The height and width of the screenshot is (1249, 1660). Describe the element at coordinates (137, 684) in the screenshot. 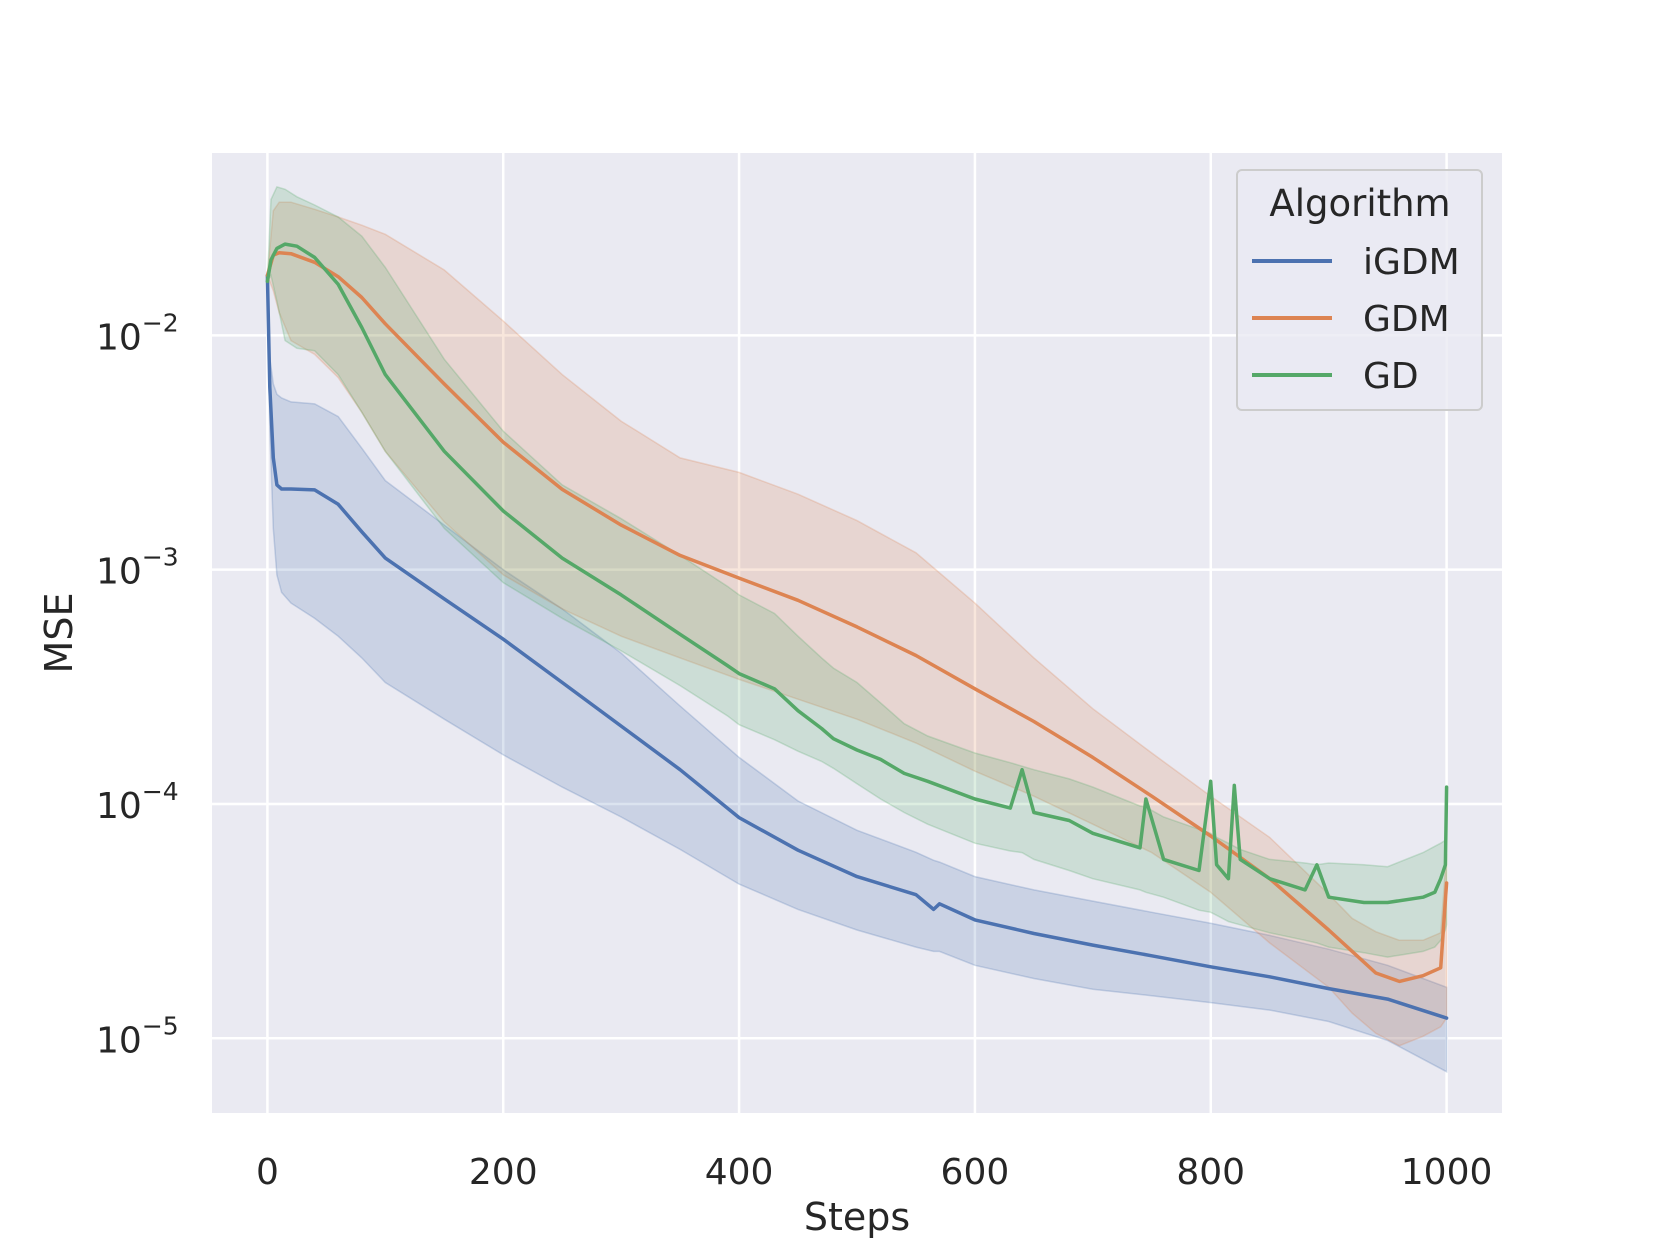

I see `y-axis-ticks: 10⁻⁵ 10⁻⁴ 10⁻³ 10⁻²` at that location.